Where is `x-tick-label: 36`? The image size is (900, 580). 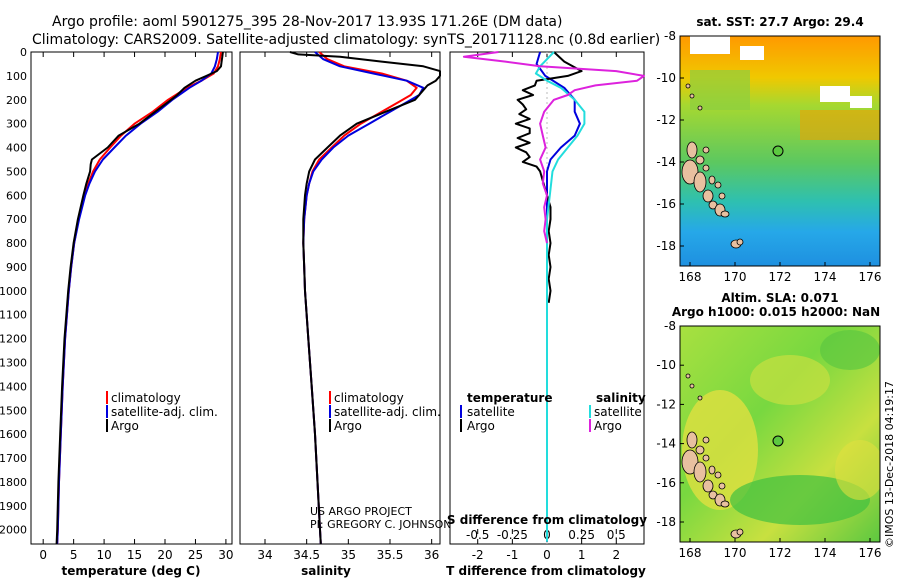
x-tick-label: 36 is located at coordinates (431, 555).